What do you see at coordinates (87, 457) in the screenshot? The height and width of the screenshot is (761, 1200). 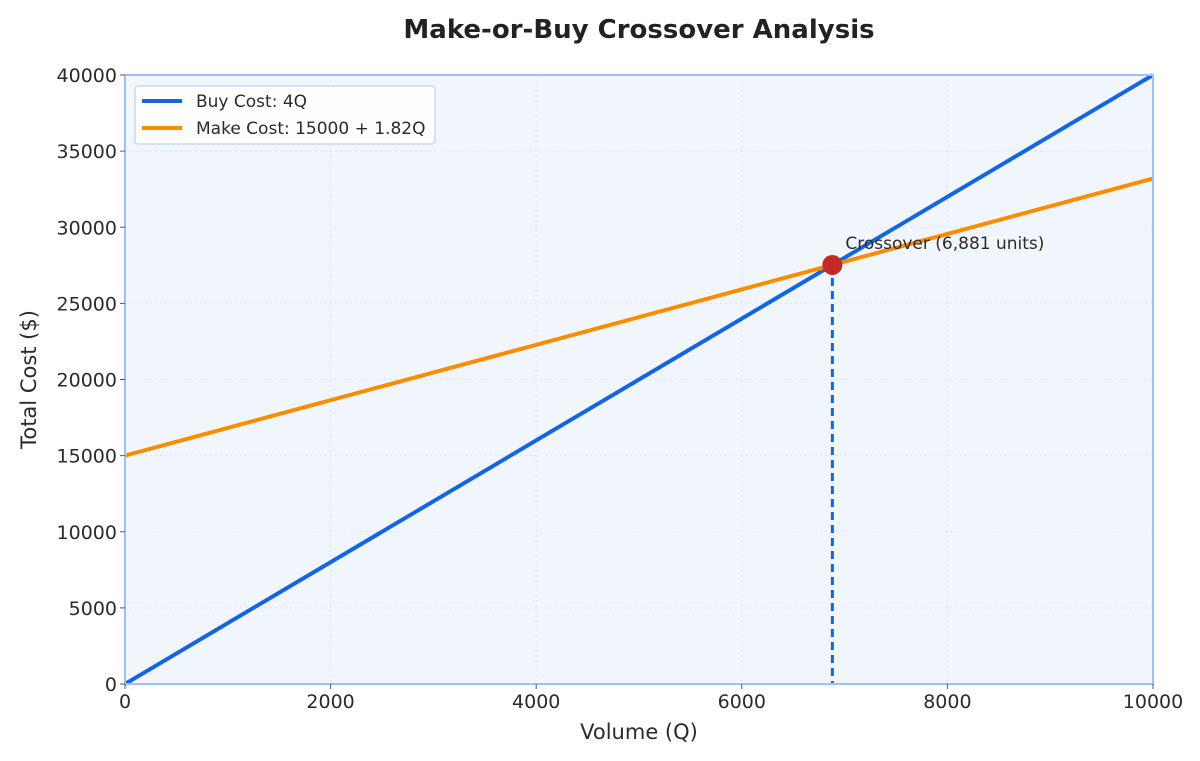 I see `y-tick-label: 15000` at bounding box center [87, 457].